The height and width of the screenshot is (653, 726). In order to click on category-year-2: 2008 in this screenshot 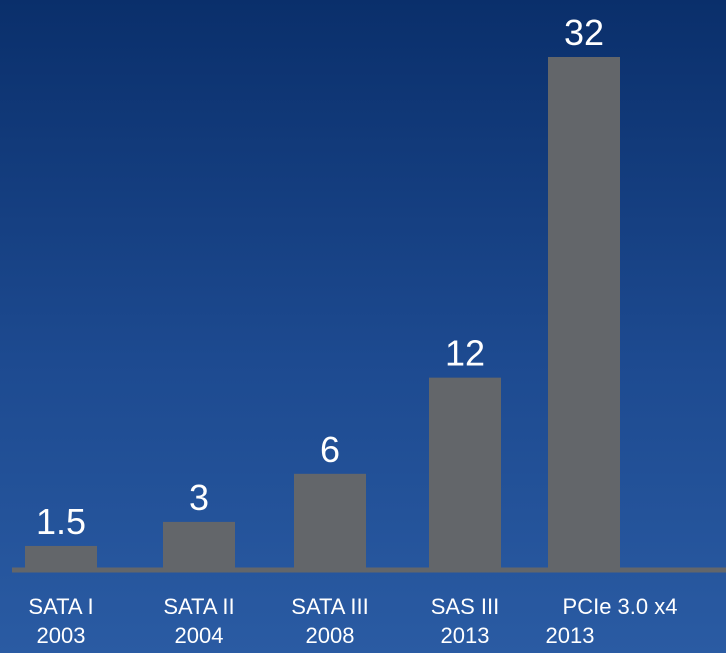, I will do `click(330, 635)`.